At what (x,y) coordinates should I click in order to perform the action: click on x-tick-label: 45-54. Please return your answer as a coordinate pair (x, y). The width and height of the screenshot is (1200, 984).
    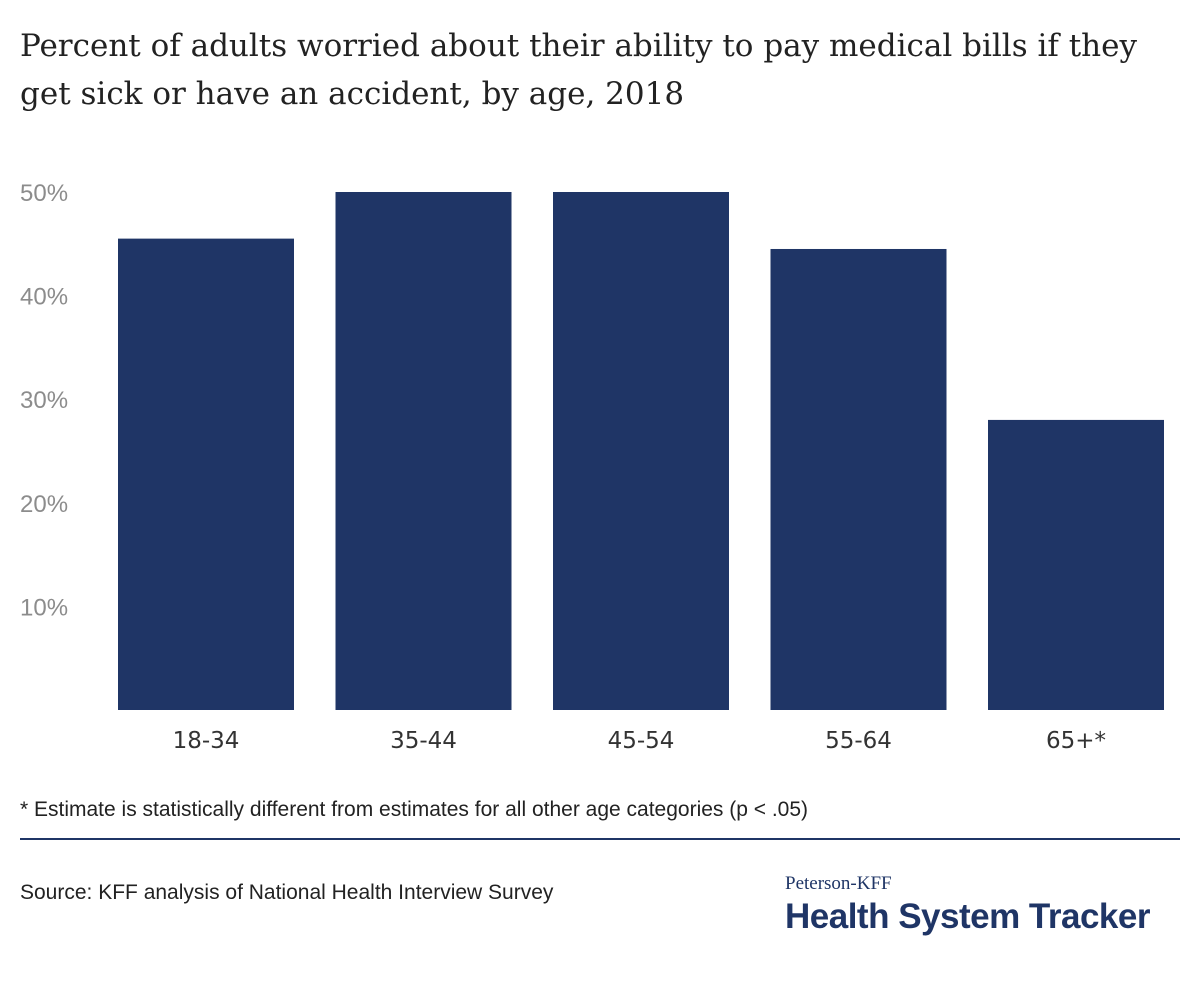
    Looking at the image, I should click on (641, 741).